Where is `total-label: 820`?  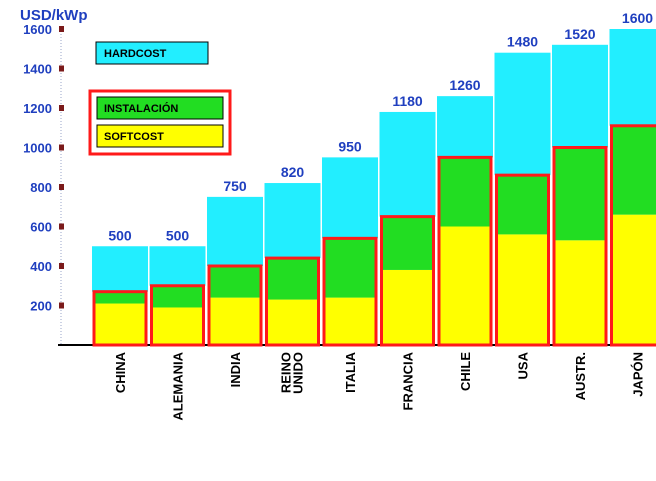
total-label: 820 is located at coordinates (293, 172).